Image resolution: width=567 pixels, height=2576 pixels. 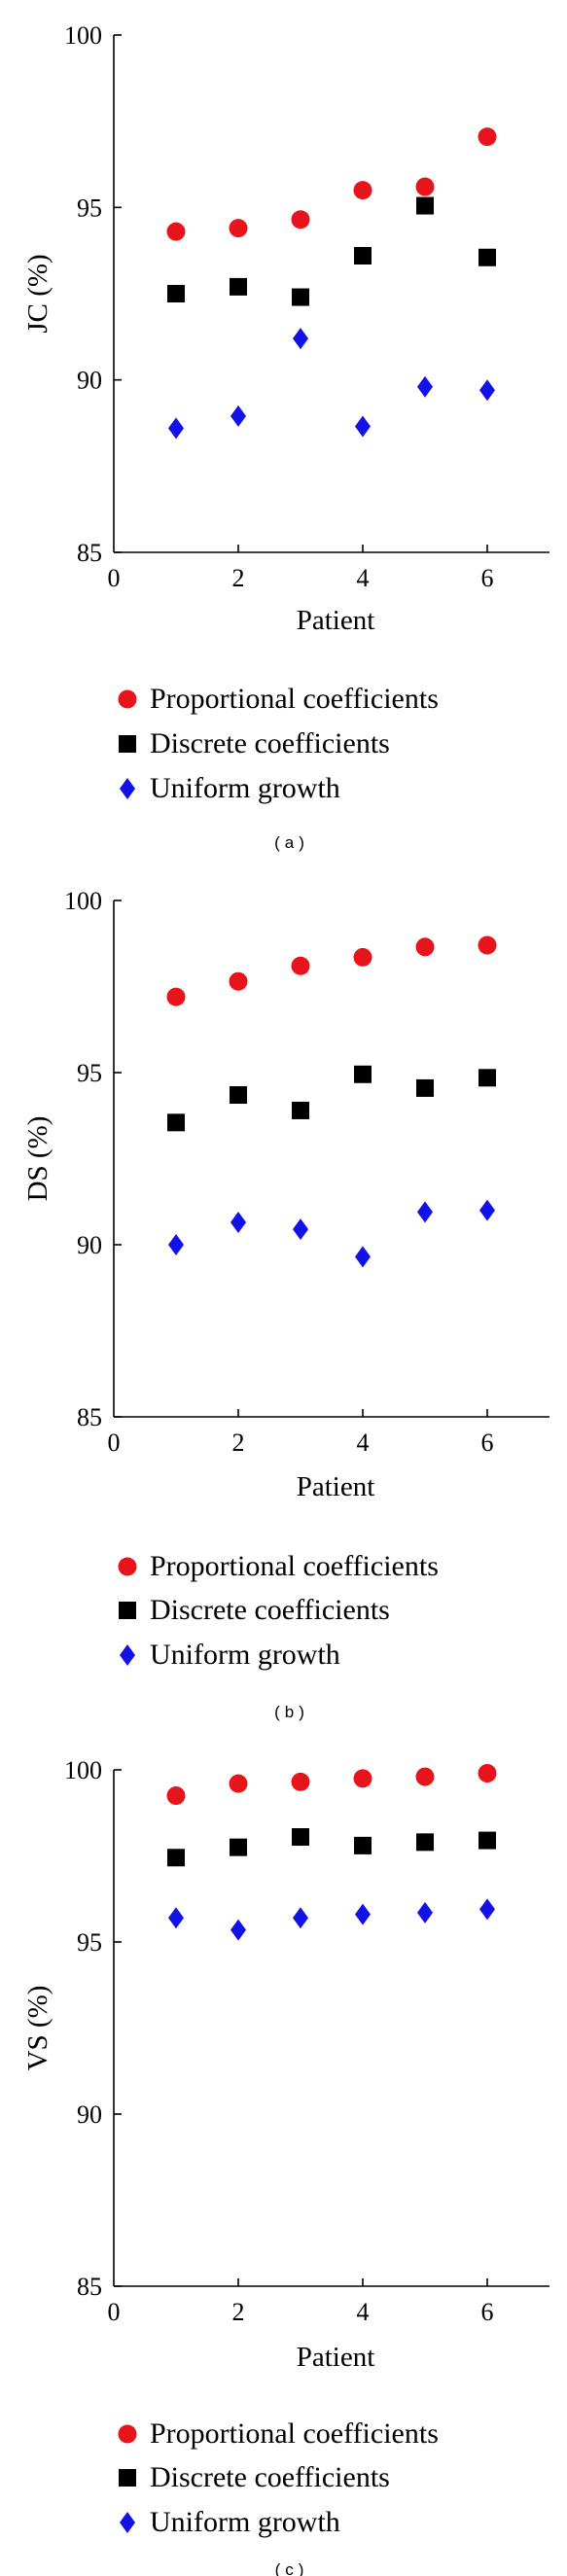 What do you see at coordinates (292, 2568) in the screenshot?
I see `panel-caption: (c)` at bounding box center [292, 2568].